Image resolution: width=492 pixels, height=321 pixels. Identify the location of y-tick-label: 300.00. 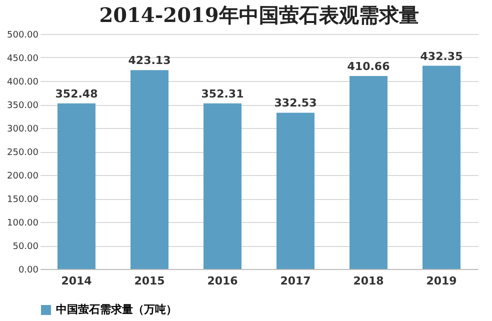
(23, 129).